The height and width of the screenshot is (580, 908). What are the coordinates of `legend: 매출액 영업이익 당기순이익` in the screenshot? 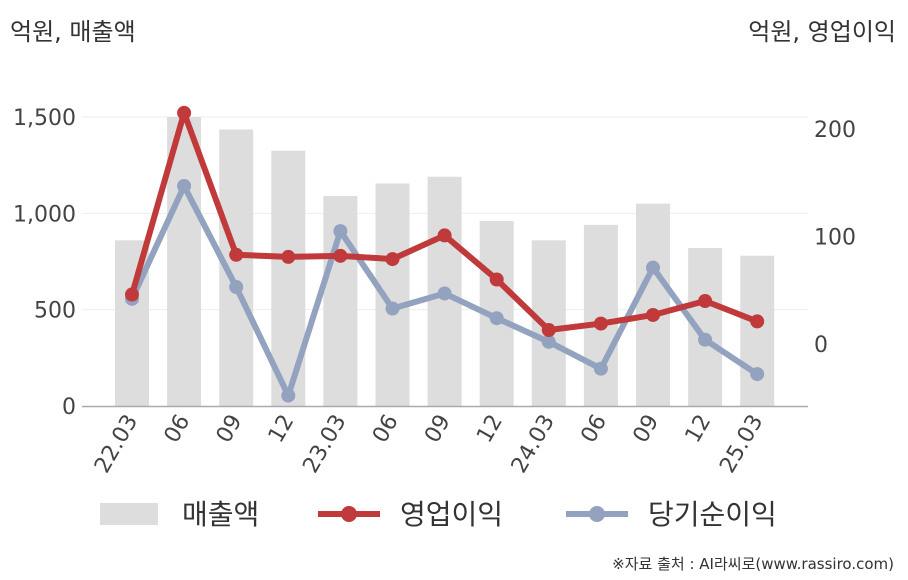 It's located at (438, 514).